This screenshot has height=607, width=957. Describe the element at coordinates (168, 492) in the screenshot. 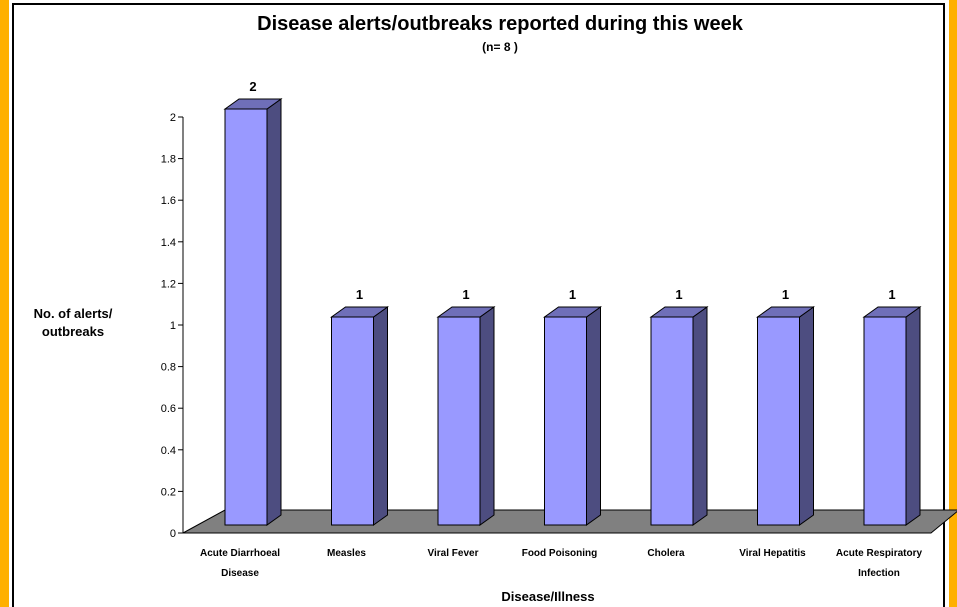

I see `y-tick-label: 0.2` at that location.